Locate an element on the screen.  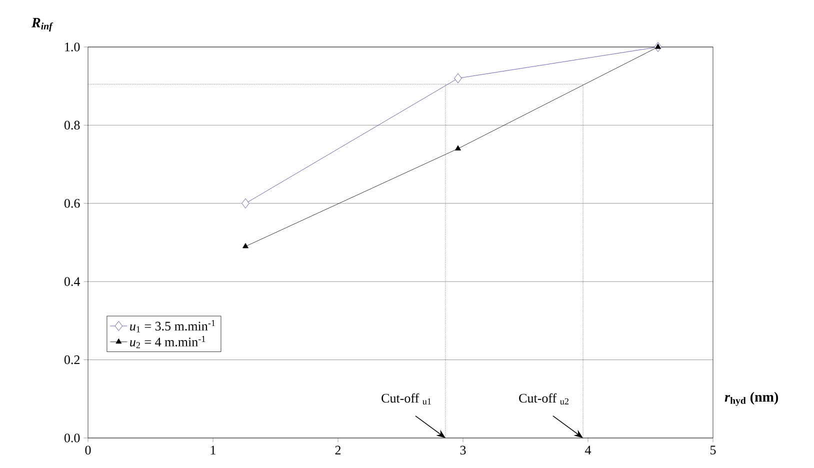
x-tick-label: 4 is located at coordinates (588, 450).